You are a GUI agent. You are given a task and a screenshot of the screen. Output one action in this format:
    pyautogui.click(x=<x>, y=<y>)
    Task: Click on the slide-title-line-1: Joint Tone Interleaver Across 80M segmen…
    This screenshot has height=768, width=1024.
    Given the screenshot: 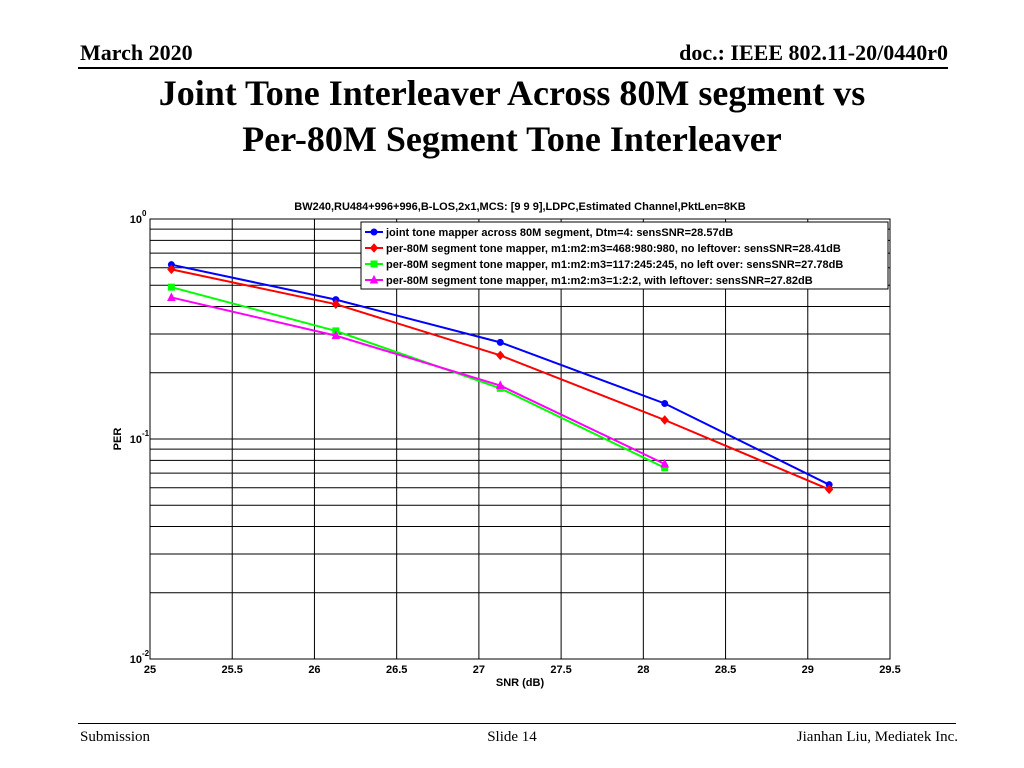 What is the action you would take?
    pyautogui.click(x=512, y=93)
    